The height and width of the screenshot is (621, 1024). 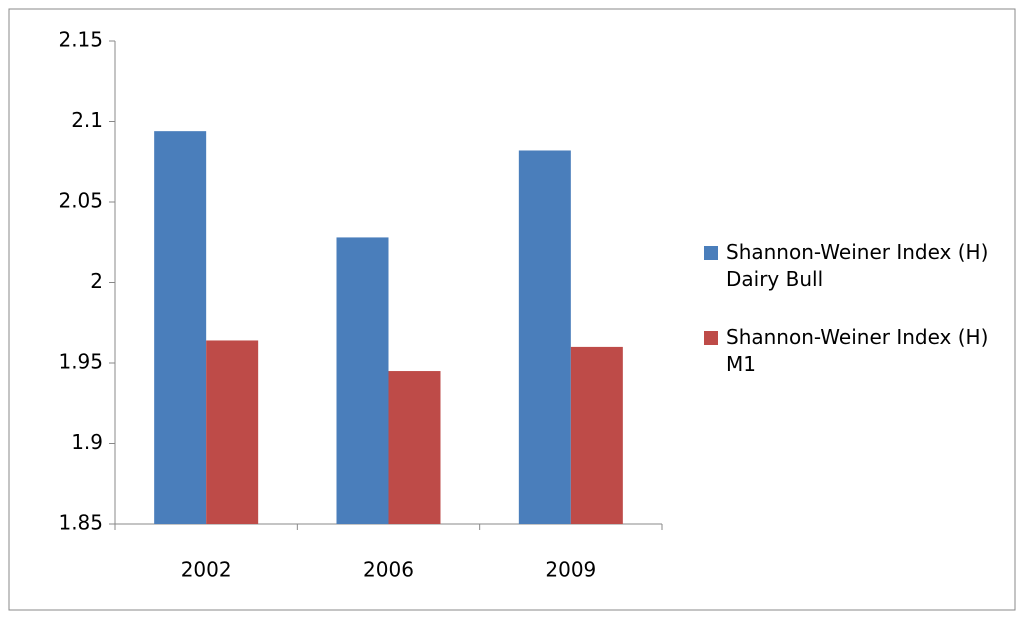 What do you see at coordinates (570, 570) in the screenshot?
I see `x-tick-label: 2009` at bounding box center [570, 570].